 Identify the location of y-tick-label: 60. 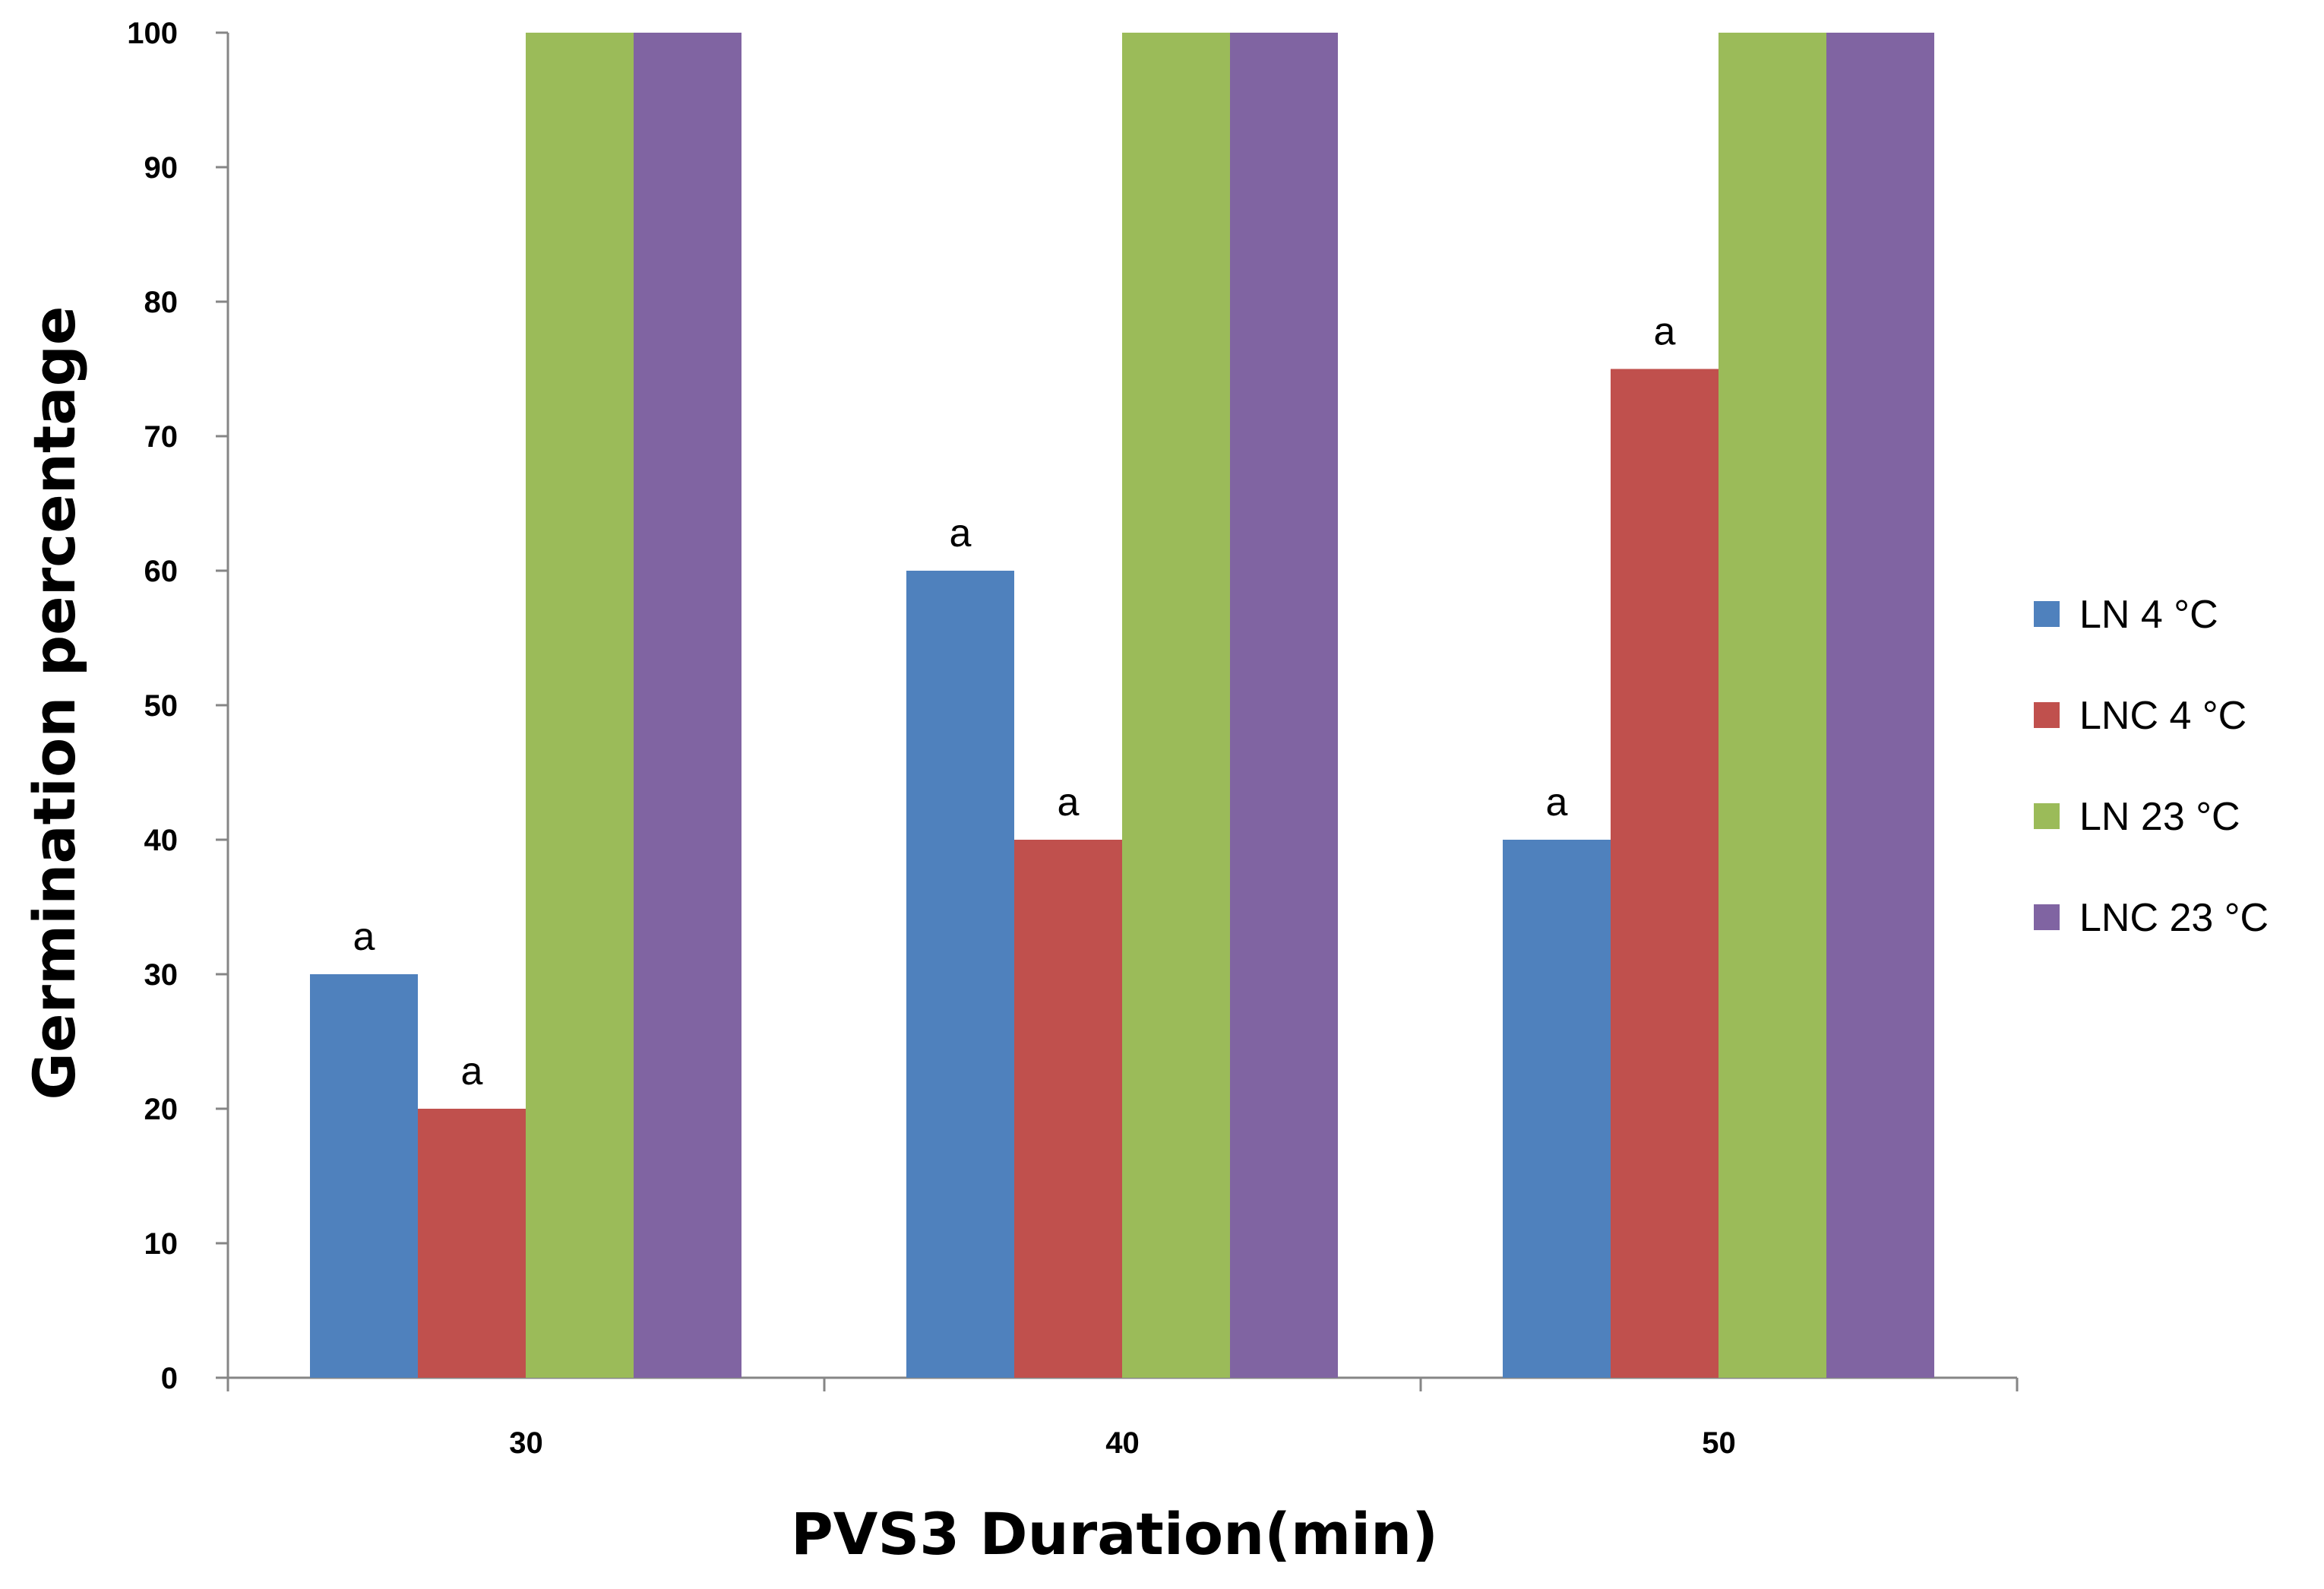
(161, 571).